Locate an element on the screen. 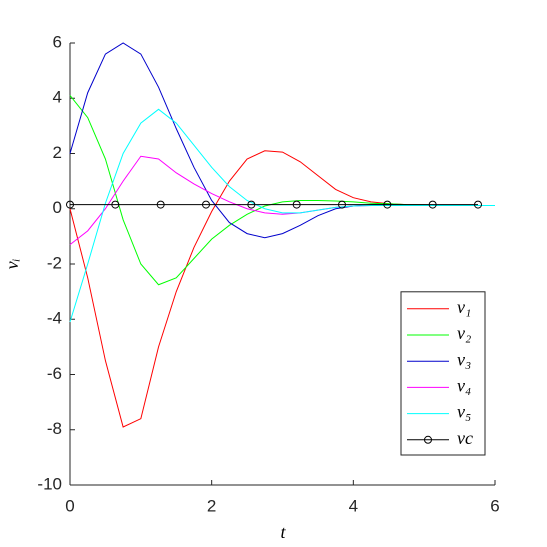 Image resolution: width=547 pixels, height=547 pixels. x-tick-label: 6 is located at coordinates (494, 505).